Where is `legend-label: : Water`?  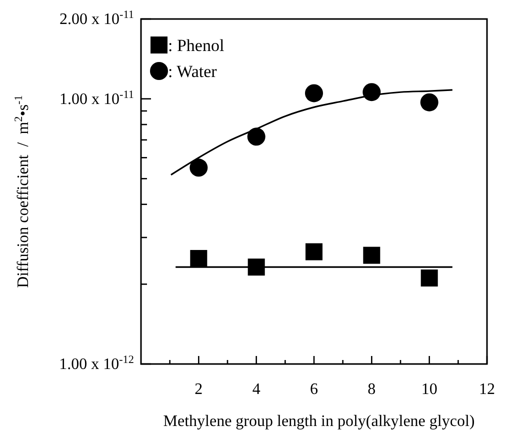 legend-label: : Water is located at coordinates (193, 71).